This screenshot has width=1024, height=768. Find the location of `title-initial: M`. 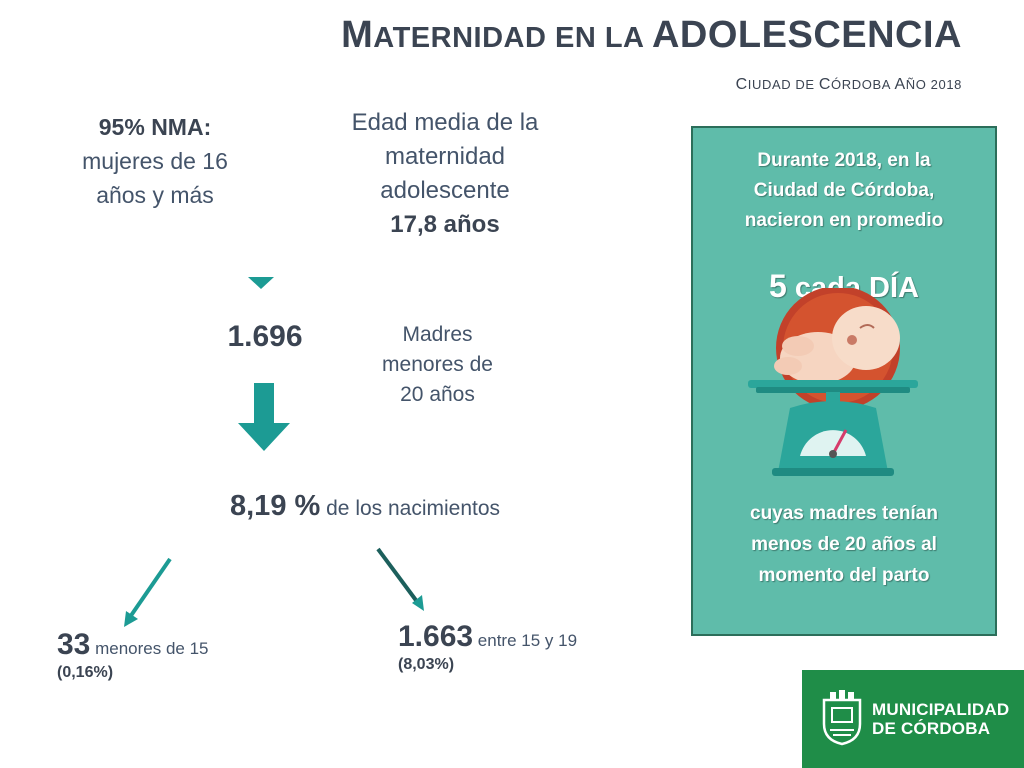

title-initial: M is located at coordinates (357, 35).